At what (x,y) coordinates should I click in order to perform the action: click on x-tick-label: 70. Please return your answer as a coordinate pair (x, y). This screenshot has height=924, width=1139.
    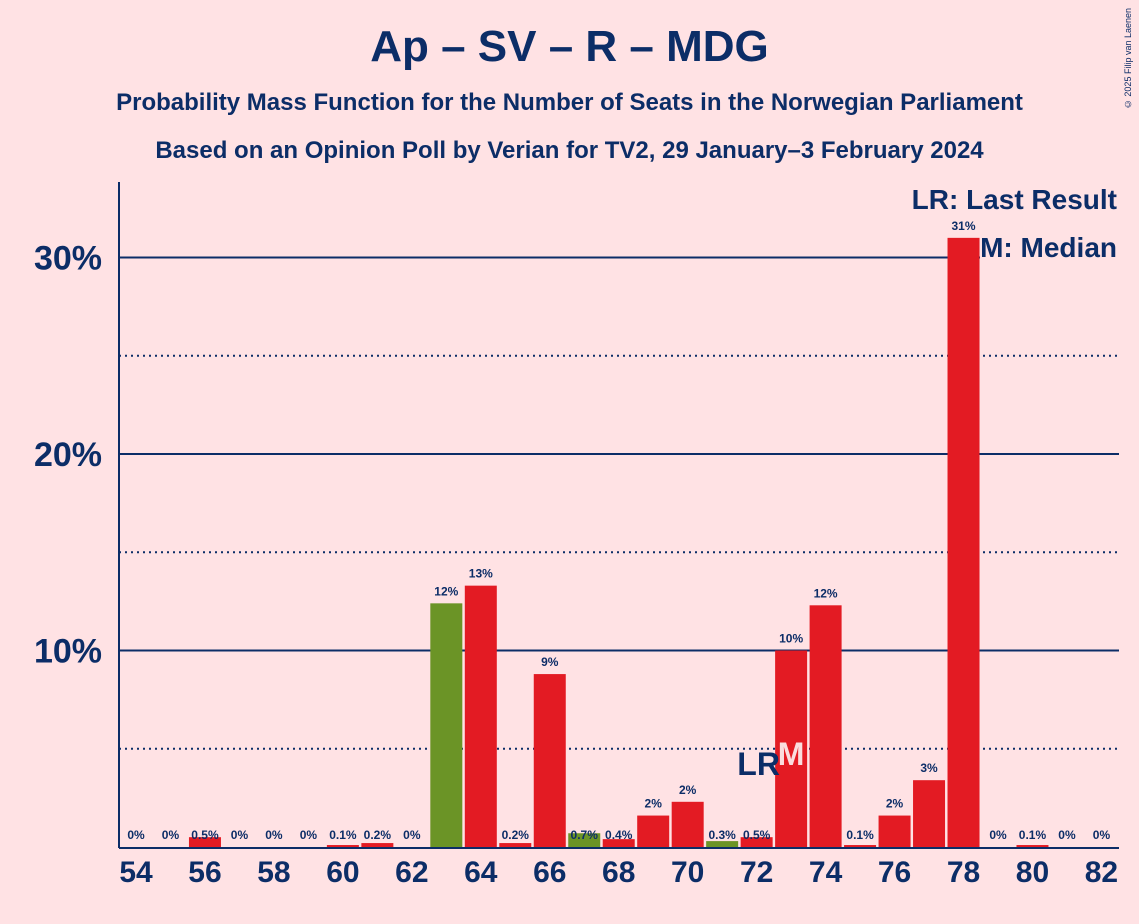
    Looking at the image, I should click on (687, 872).